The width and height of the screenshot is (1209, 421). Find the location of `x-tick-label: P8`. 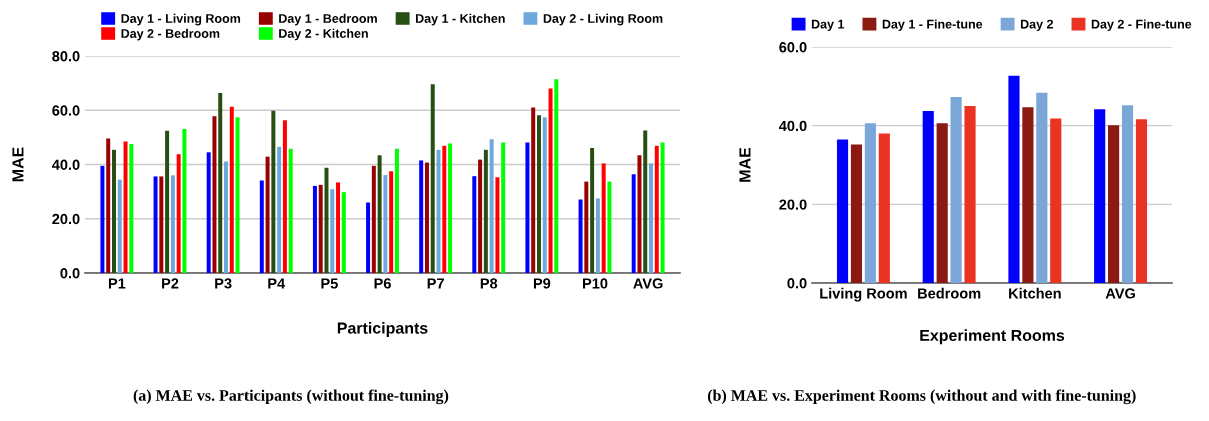

x-tick-label: P8 is located at coordinates (489, 283).